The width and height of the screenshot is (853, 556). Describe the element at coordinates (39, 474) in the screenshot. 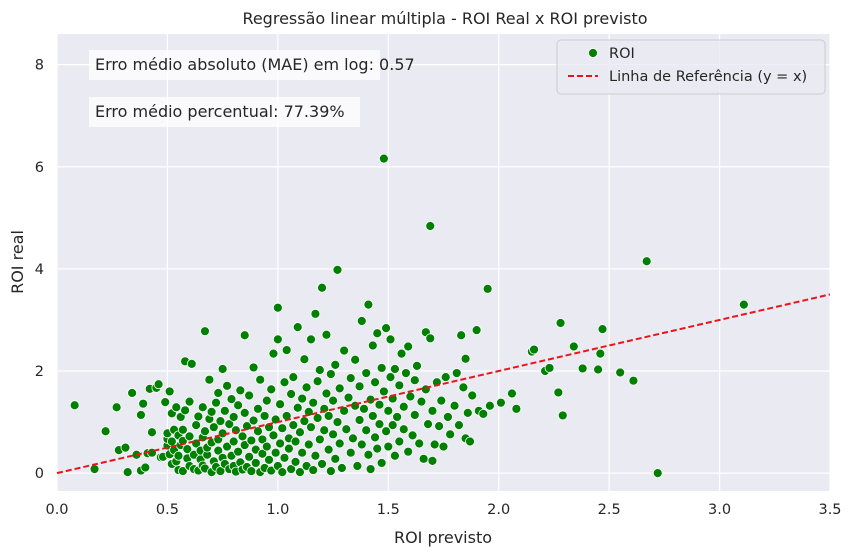

I see `y-tick-label: 0` at that location.